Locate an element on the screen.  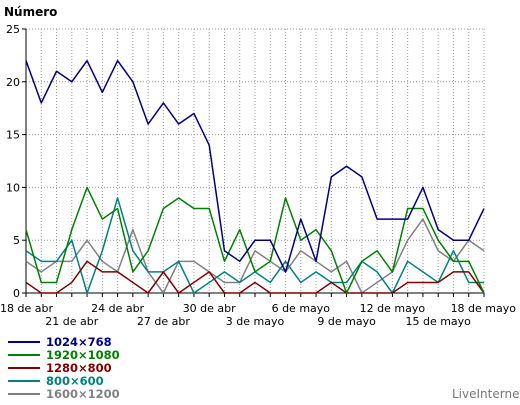
x-tick-label: 15 de mayo is located at coordinates (438, 321).